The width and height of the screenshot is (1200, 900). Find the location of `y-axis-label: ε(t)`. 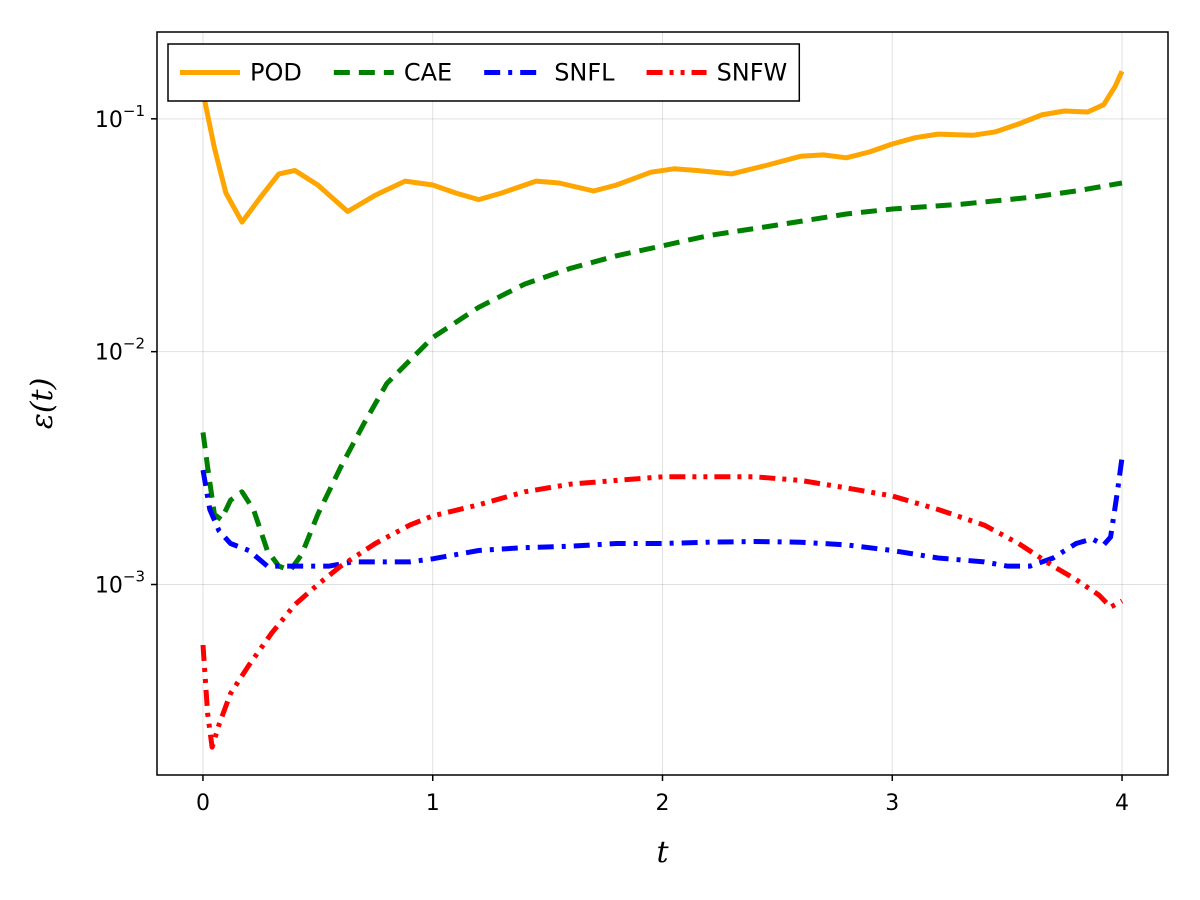

y-axis-label: ε(t) is located at coordinates (42, 404).